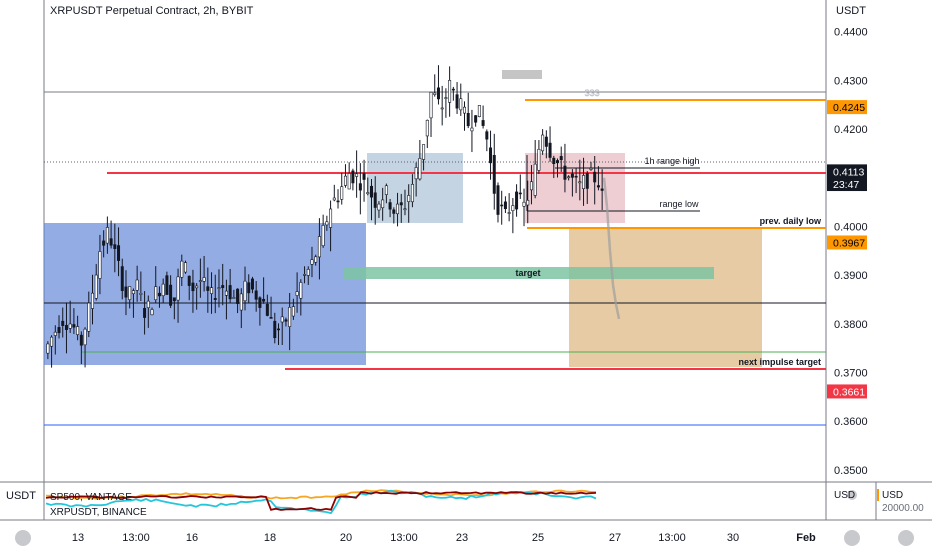  Describe the element at coordinates (791, 221) in the screenshot. I see `label-prev-daily-low: prev. daily low` at that location.